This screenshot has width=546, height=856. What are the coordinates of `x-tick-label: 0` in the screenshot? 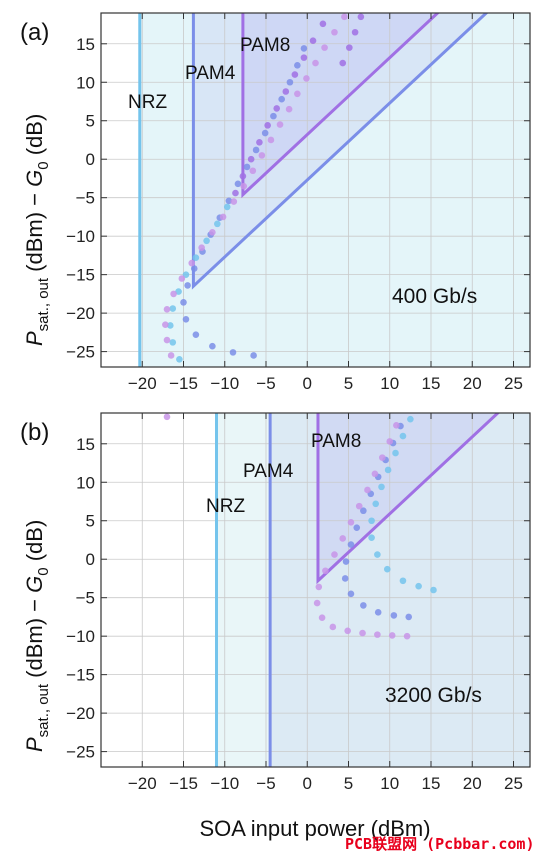 It's located at (307, 383).